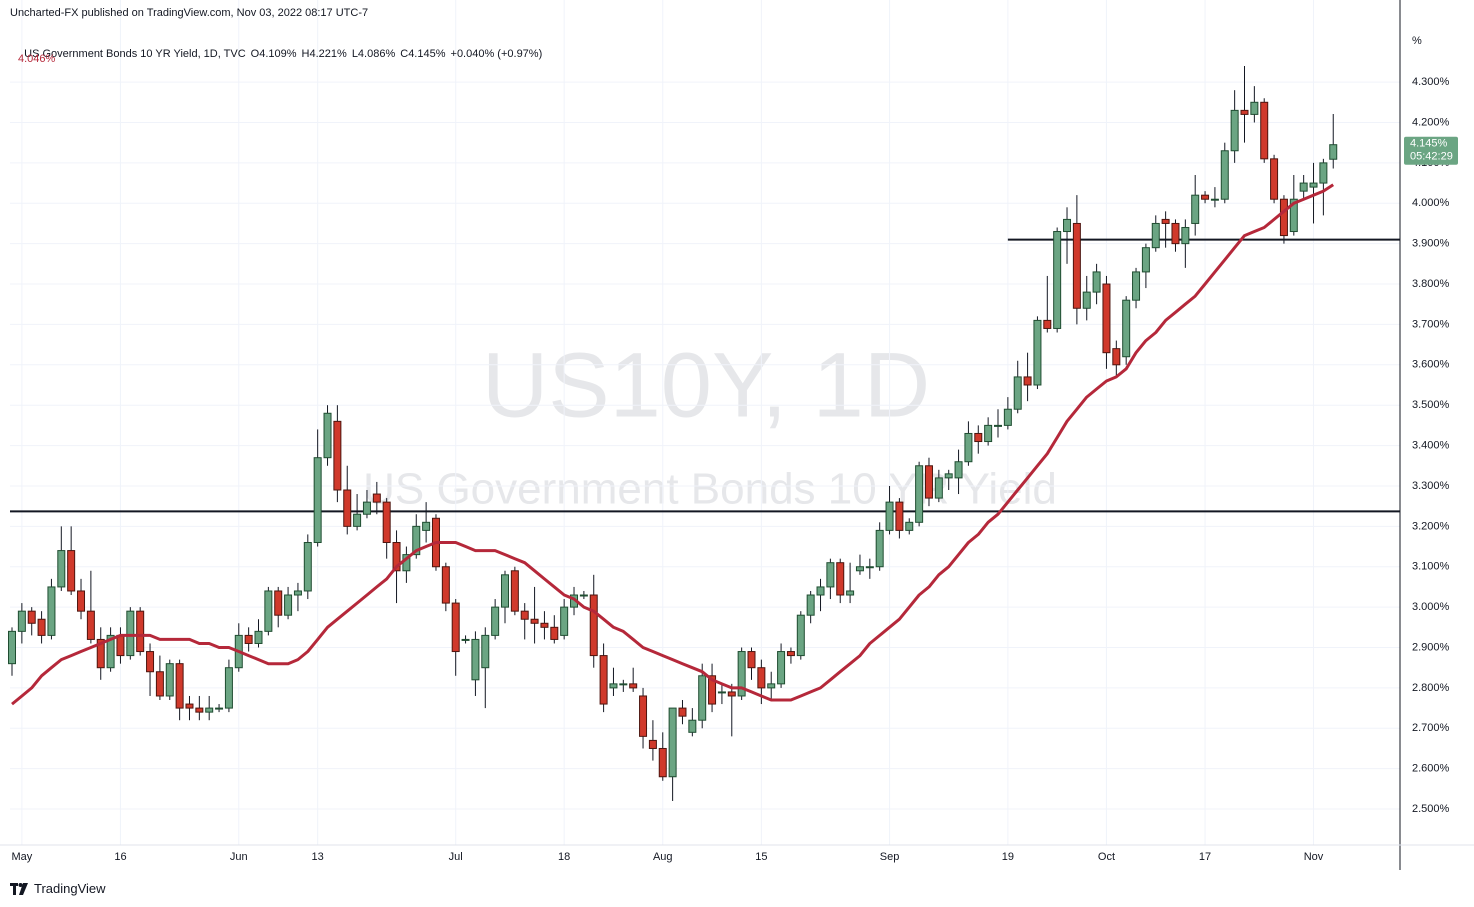 This screenshot has height=907, width=1474. I want to click on ohlc-low: L4.086%, so click(373, 54).